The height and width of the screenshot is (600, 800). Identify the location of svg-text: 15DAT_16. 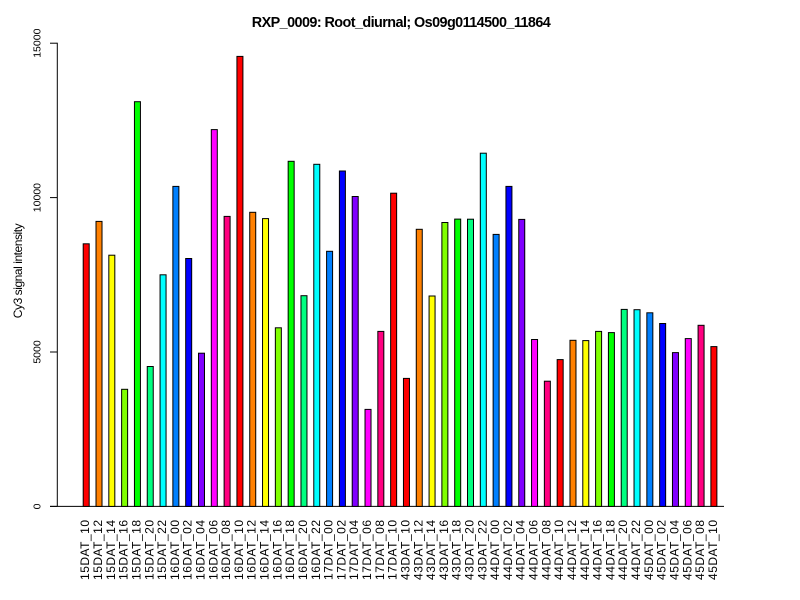
(124, 550).